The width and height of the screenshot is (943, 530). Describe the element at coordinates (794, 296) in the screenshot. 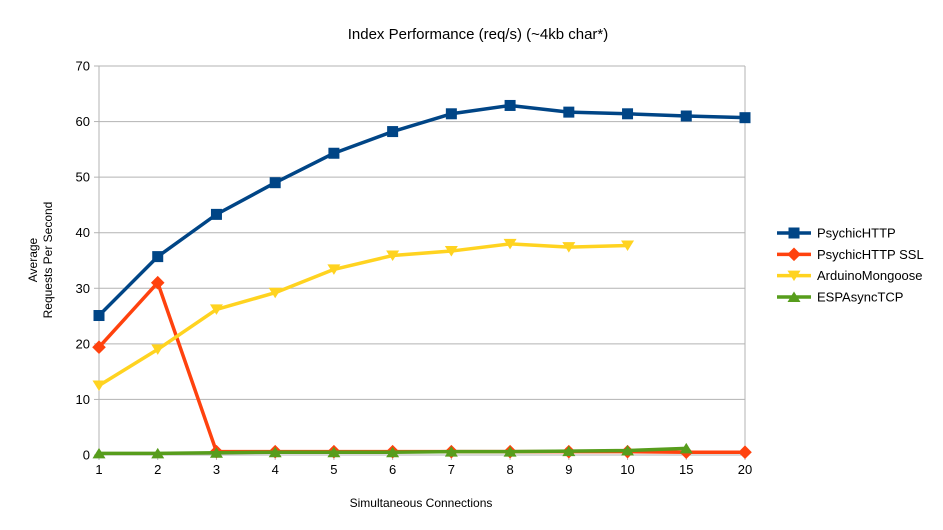

I see `legend-marker-espasynctcp` at that location.